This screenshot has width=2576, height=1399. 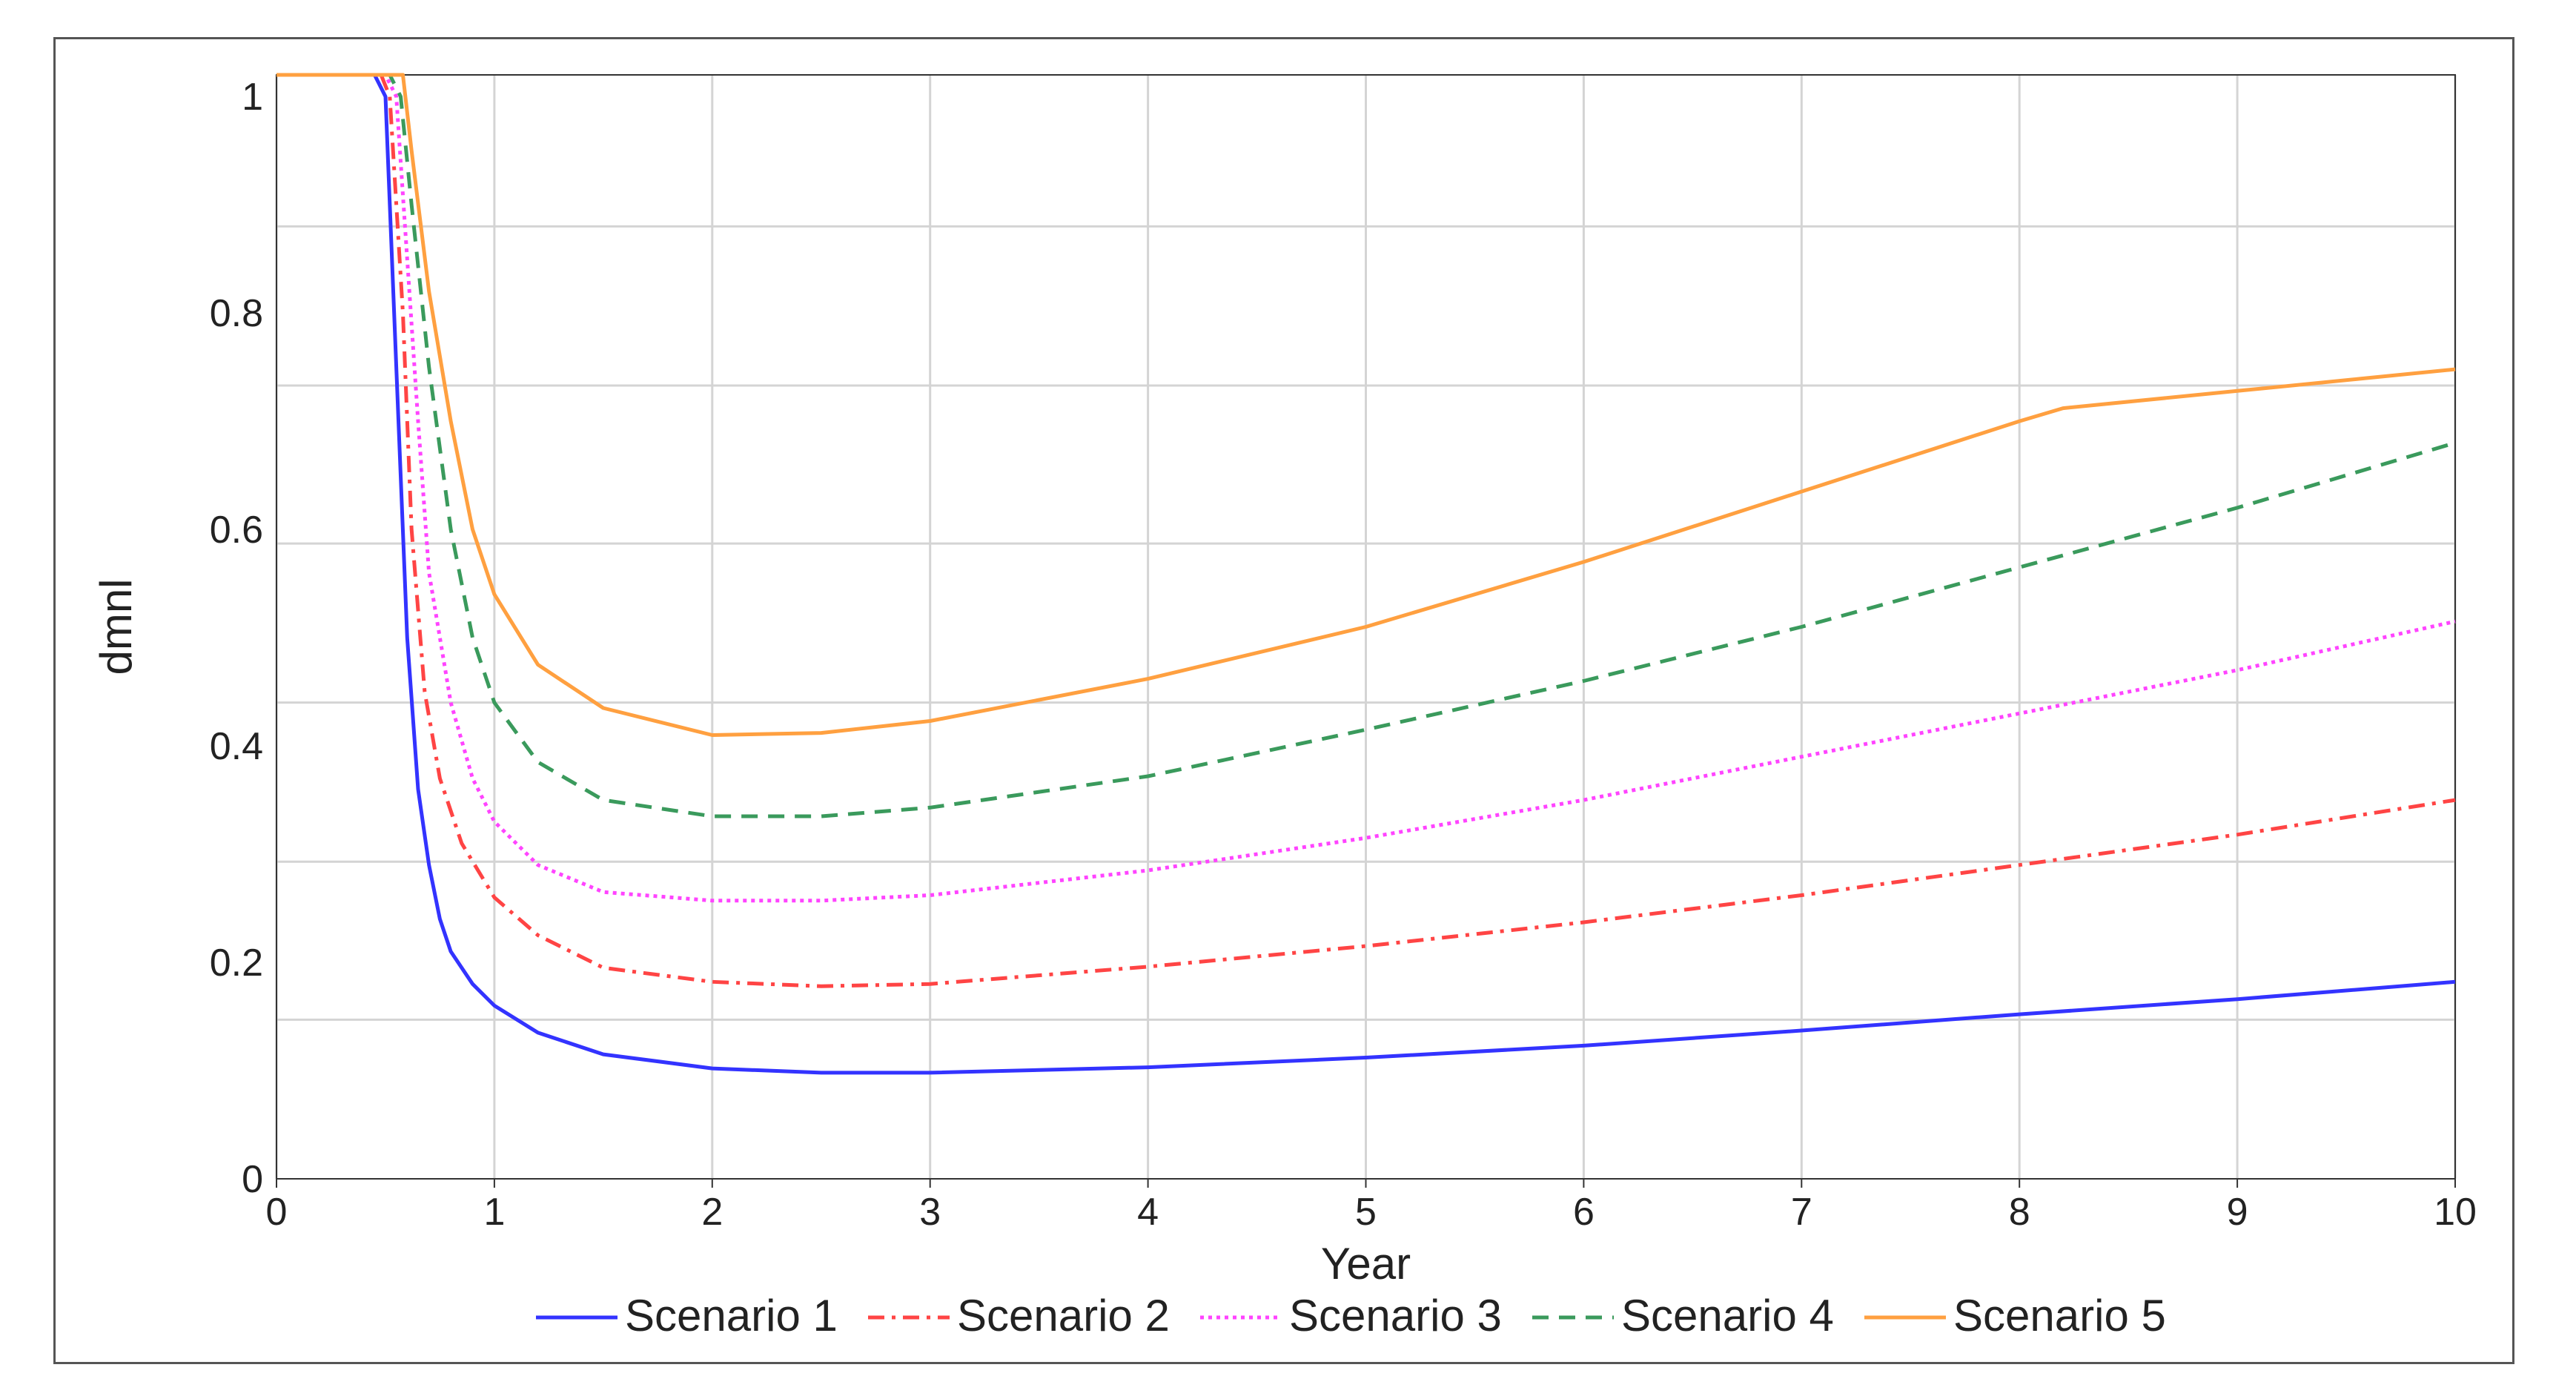 I want to click on legend-label-scenario-1: Scenario 1, so click(x=731, y=1315).